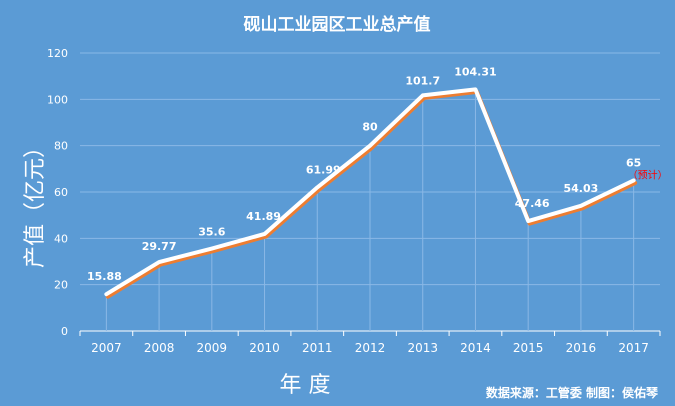 The width and height of the screenshot is (675, 406). What do you see at coordinates (317, 348) in the screenshot?
I see `x-tick-label: 2011` at bounding box center [317, 348].